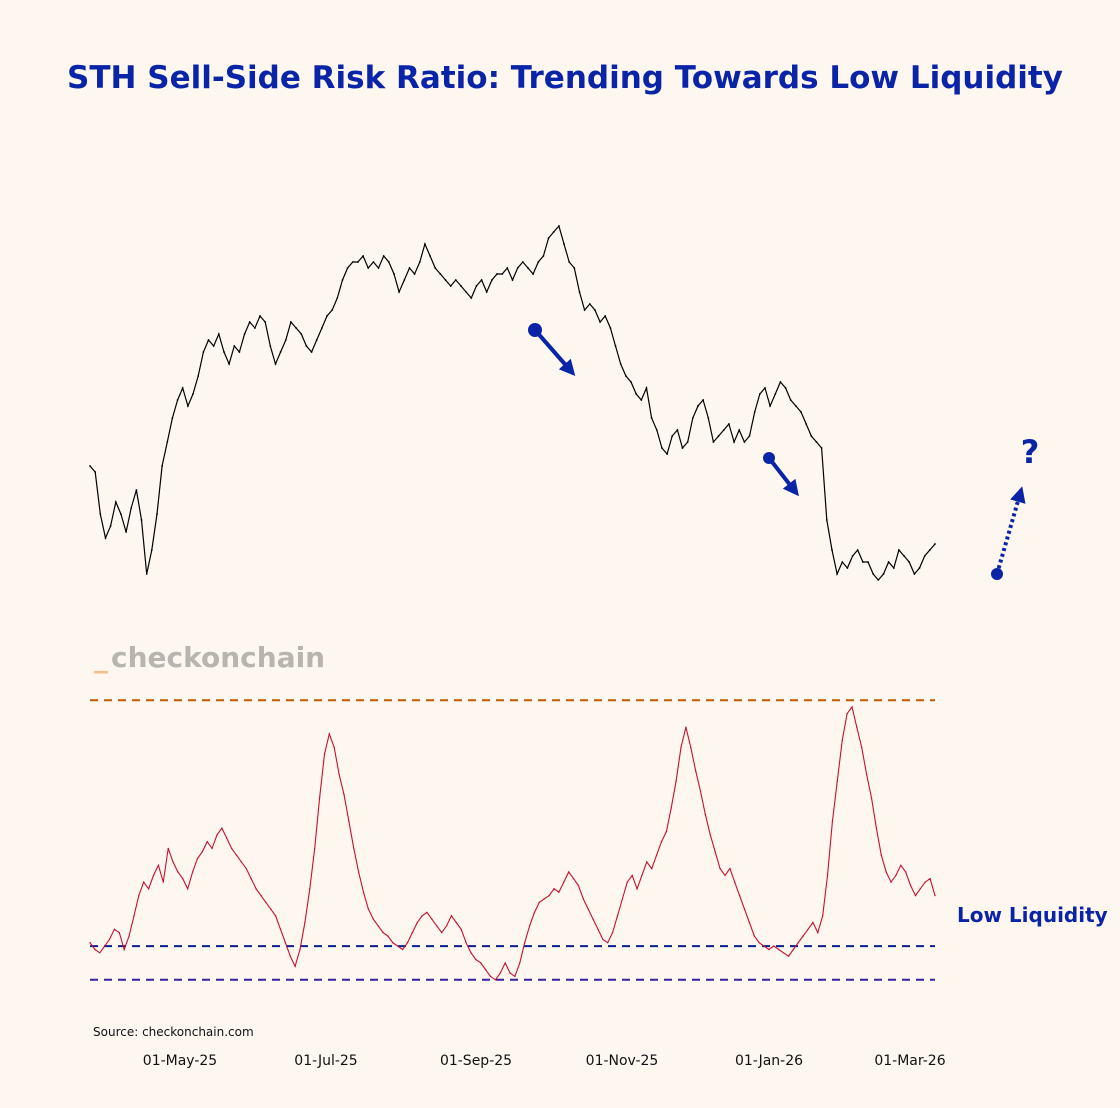 This screenshot has width=1120, height=1108. Describe the element at coordinates (173, 1032) in the screenshot. I see `source-label: Source: checkonchain.com` at that location.